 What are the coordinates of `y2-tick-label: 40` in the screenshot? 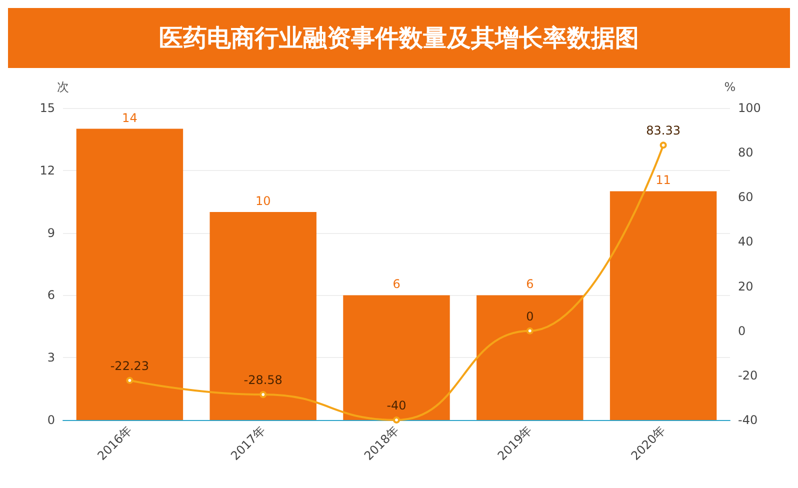 It's located at (746, 241).